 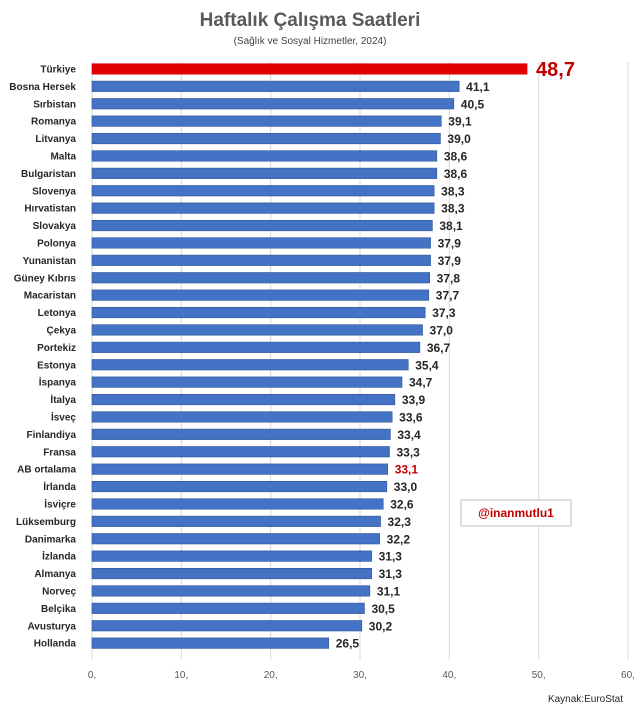 I want to click on data-label: 37,0, so click(x=442, y=330).